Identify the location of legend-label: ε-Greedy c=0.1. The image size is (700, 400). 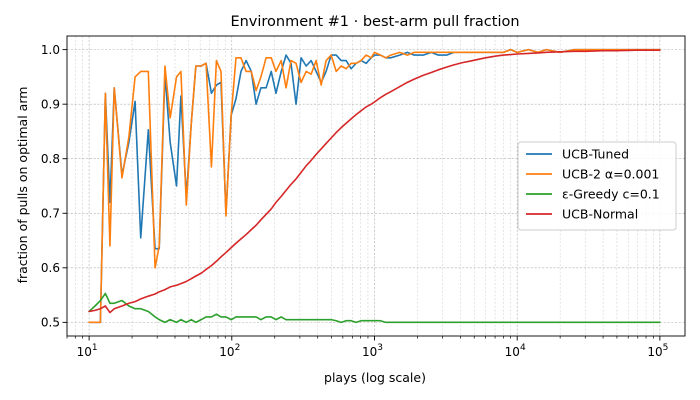
(611, 193).